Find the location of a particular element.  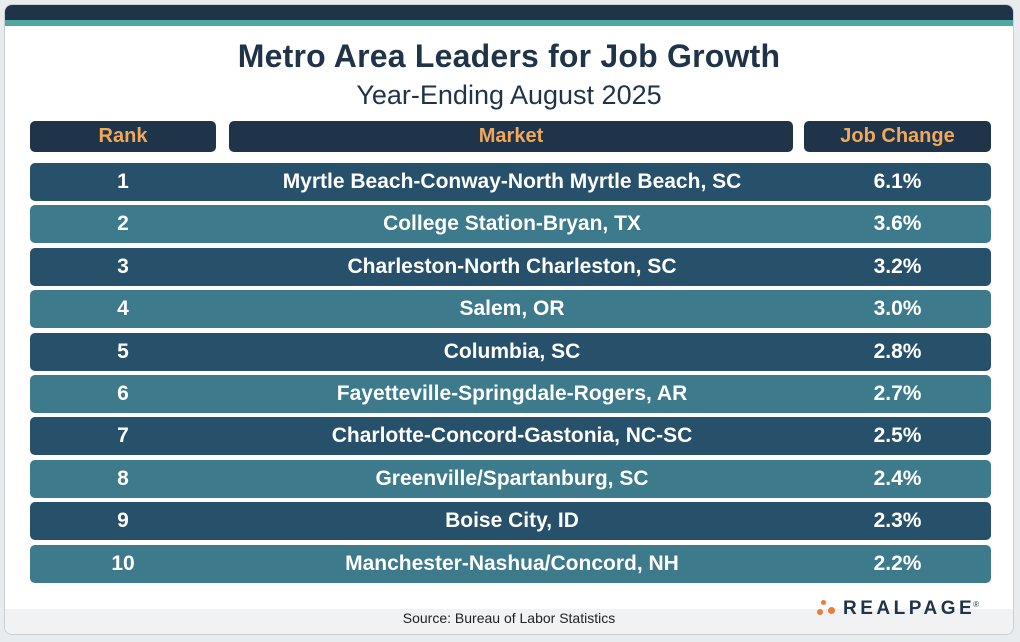

market-cell: Charlotte-Concord-Gastonia, NC-SC is located at coordinates (512, 436).